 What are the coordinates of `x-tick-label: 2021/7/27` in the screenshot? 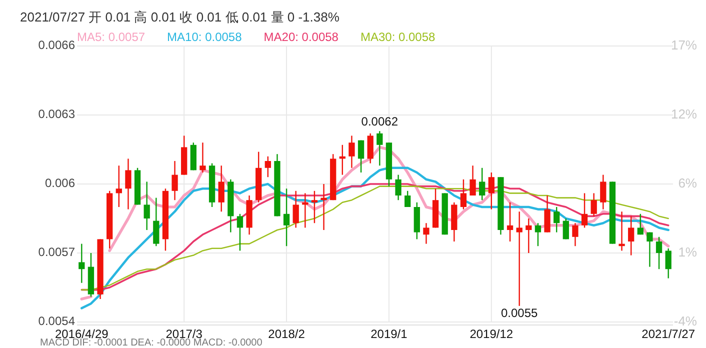 It's located at (669, 334).